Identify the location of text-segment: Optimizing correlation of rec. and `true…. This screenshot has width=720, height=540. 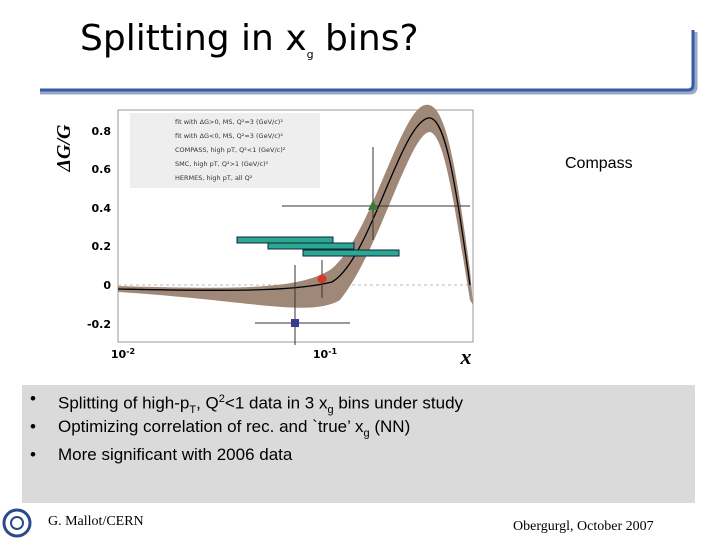
(211, 426).